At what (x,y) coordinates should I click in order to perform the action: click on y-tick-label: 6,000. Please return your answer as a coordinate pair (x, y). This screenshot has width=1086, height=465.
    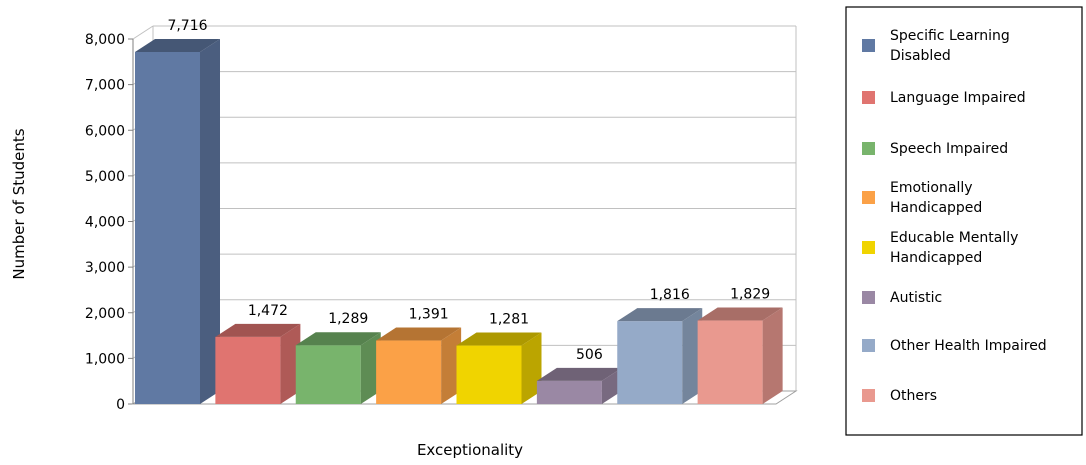
    Looking at the image, I should click on (105, 131).